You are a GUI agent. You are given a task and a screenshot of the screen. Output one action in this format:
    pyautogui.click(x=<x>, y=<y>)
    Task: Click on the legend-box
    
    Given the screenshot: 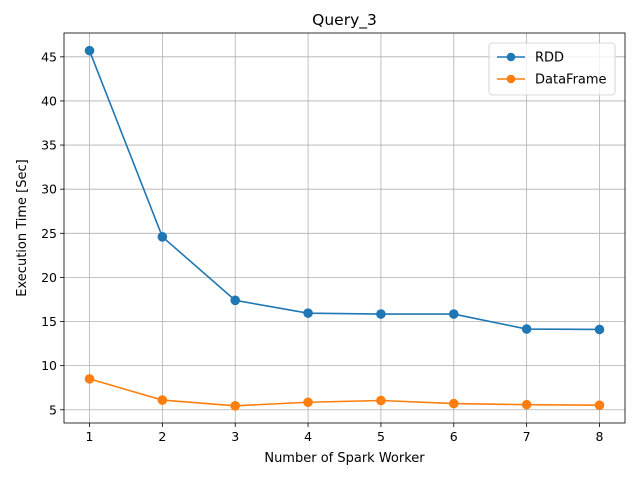 What is the action you would take?
    pyautogui.click(x=552, y=69)
    